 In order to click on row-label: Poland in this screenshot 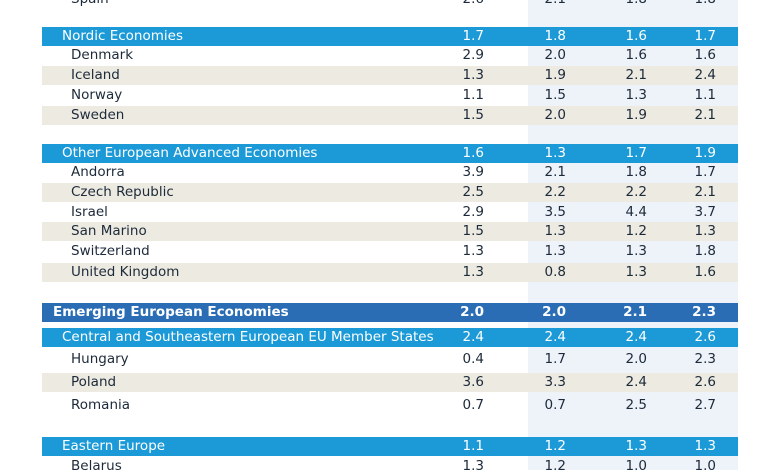, I will do `click(94, 382)`.